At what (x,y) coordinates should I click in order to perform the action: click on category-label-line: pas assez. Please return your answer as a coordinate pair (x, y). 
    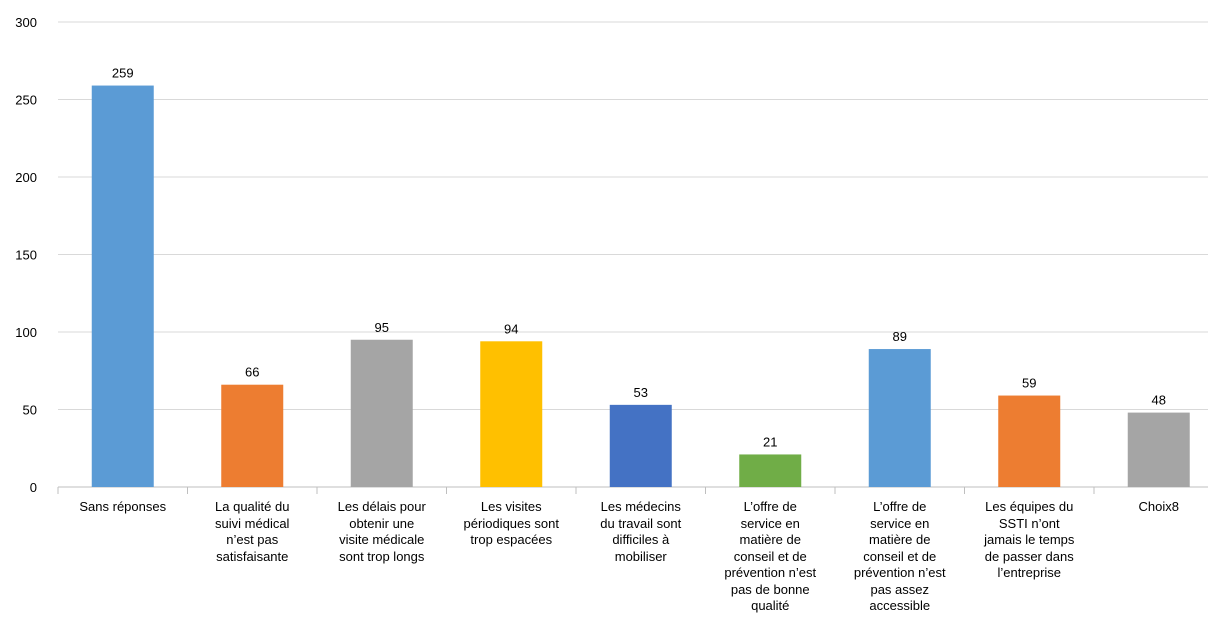
    Looking at the image, I should click on (900, 589).